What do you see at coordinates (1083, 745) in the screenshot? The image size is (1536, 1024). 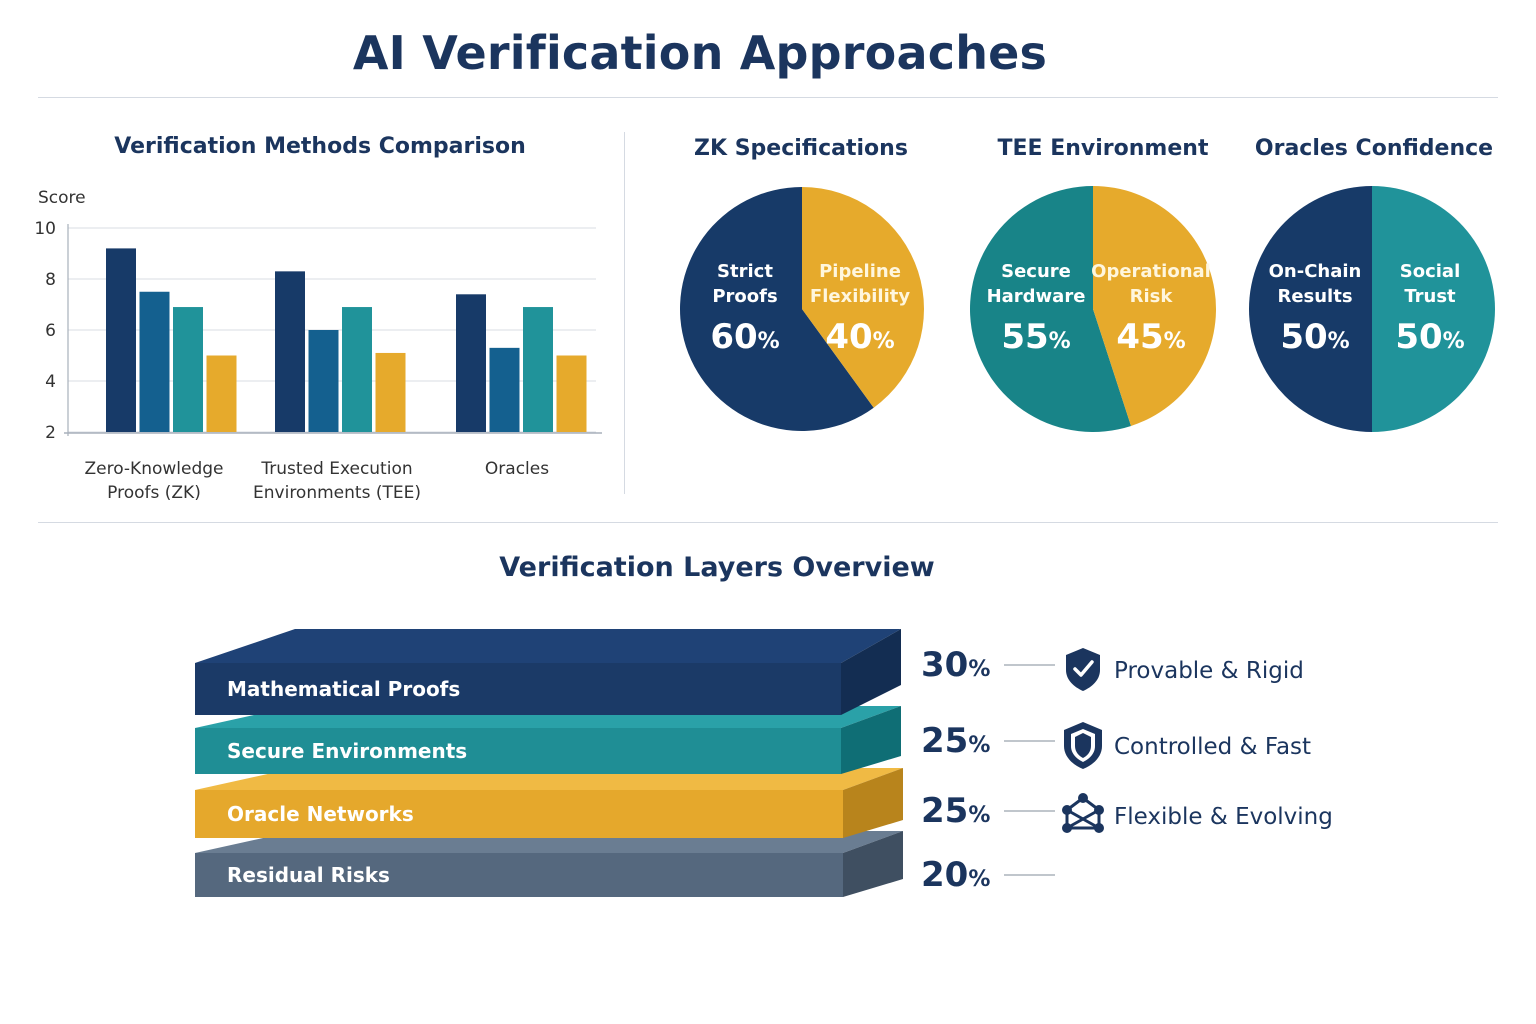 I see `shield-icon` at bounding box center [1083, 745].